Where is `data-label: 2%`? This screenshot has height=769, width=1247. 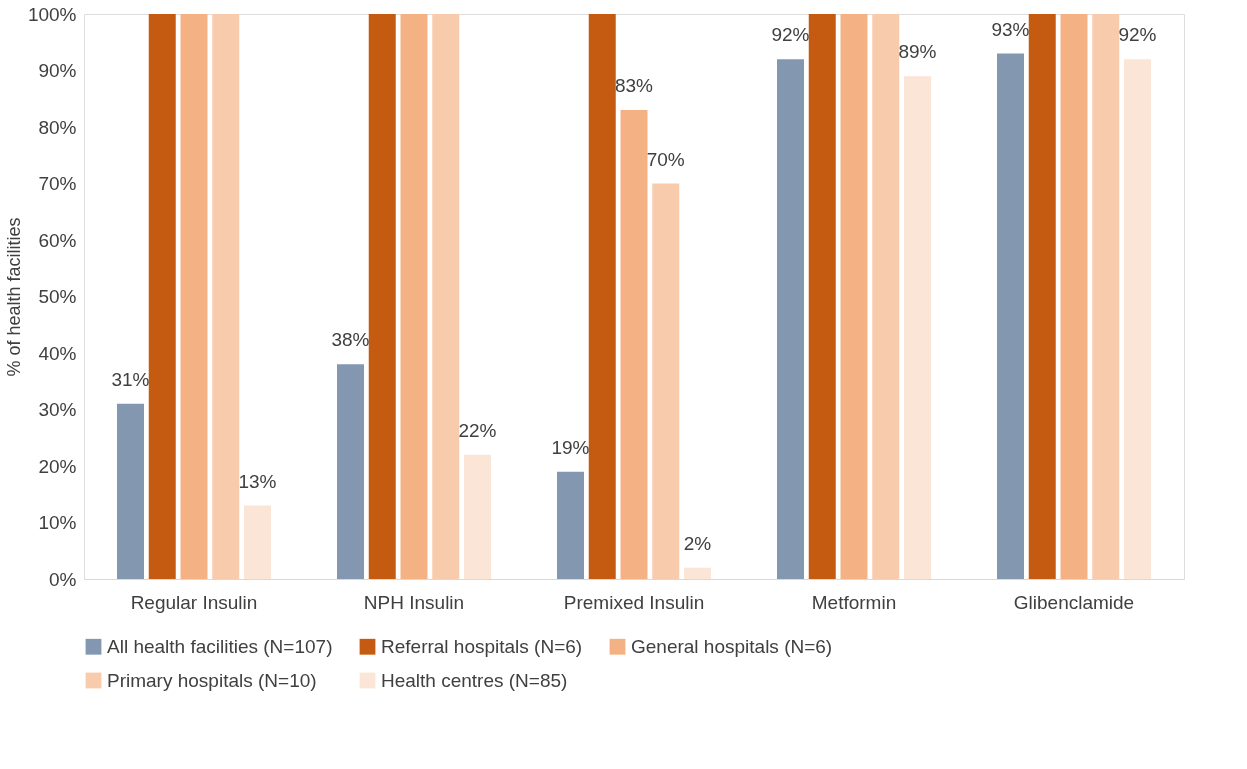 data-label: 2% is located at coordinates (697, 543).